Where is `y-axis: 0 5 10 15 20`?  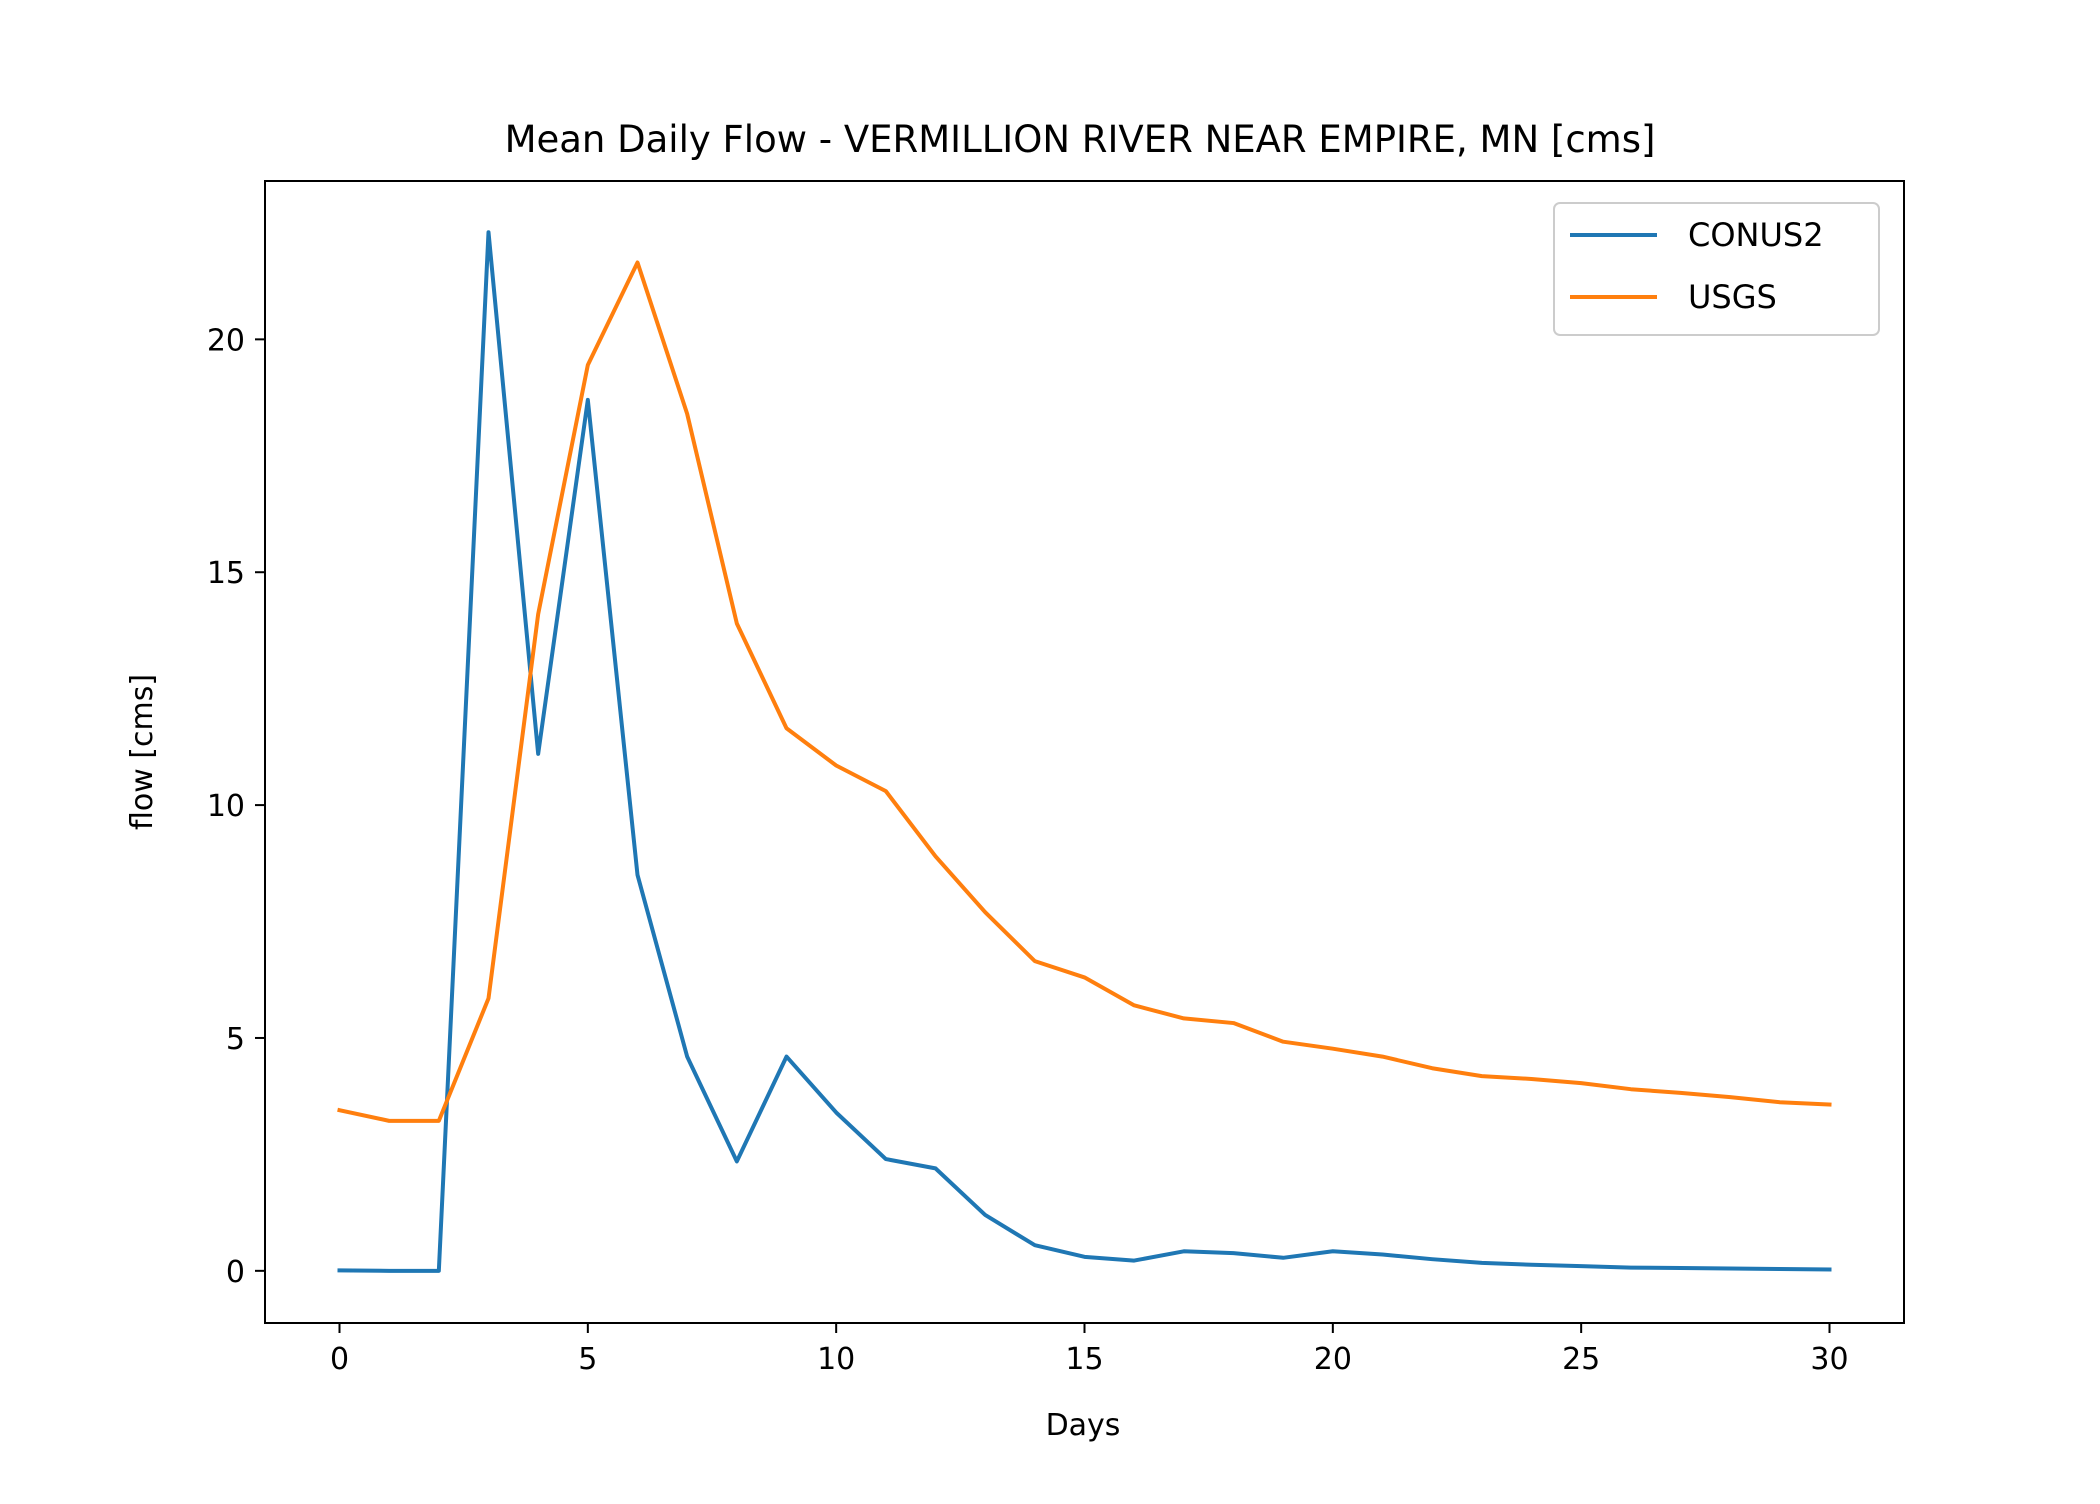 y-axis: 0 5 10 15 20 is located at coordinates (236, 806).